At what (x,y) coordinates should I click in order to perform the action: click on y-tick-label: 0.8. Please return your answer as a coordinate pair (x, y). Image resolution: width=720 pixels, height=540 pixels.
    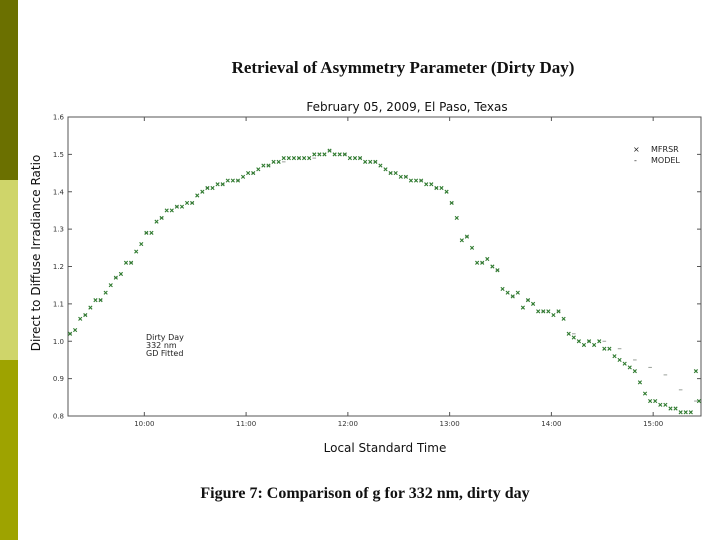
    Looking at the image, I should click on (58, 417).